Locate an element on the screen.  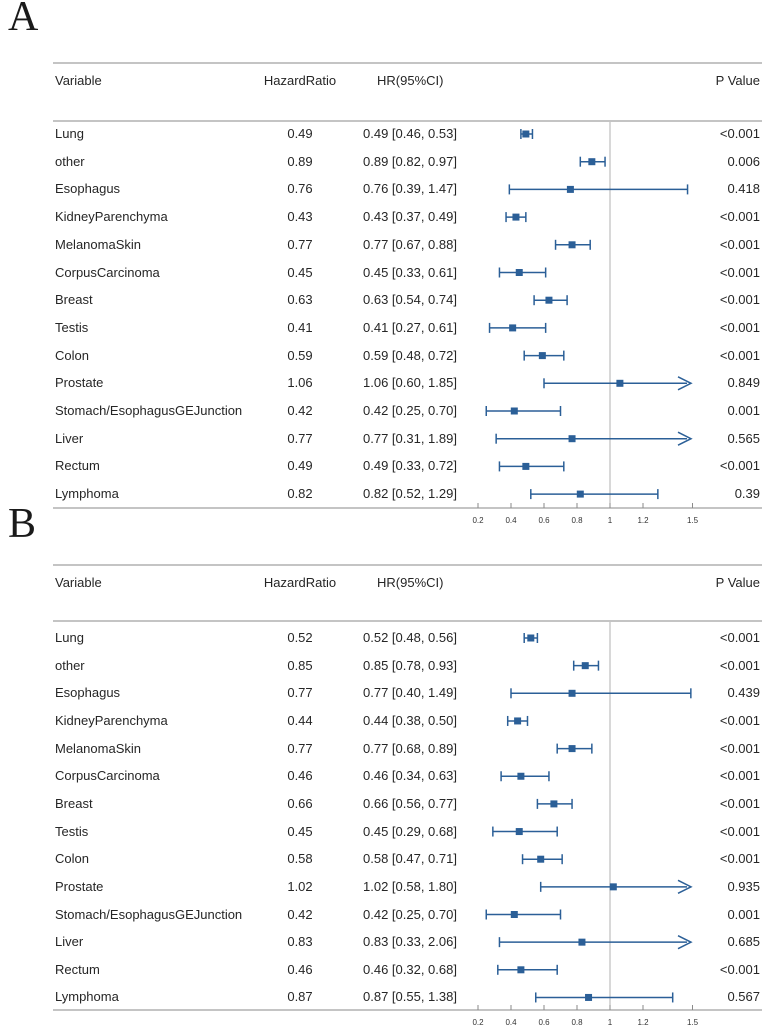
column-header-variable: Variable is located at coordinates (78, 582).